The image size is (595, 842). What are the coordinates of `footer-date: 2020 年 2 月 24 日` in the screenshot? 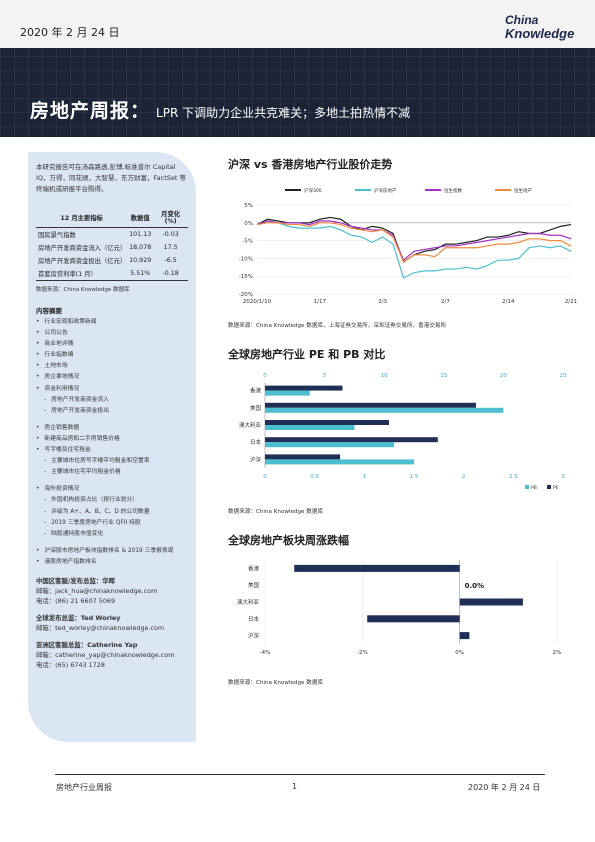 It's located at (504, 787).